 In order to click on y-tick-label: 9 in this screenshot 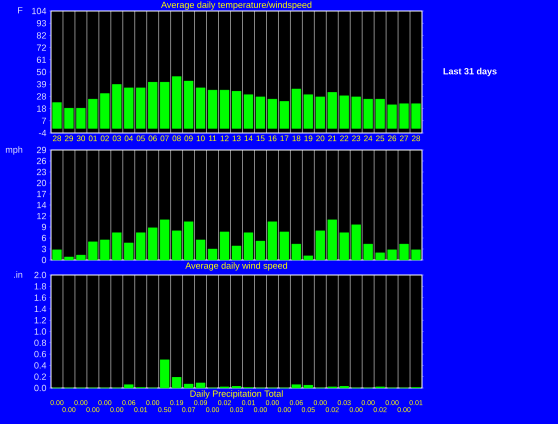, I will do `click(44, 227)`.